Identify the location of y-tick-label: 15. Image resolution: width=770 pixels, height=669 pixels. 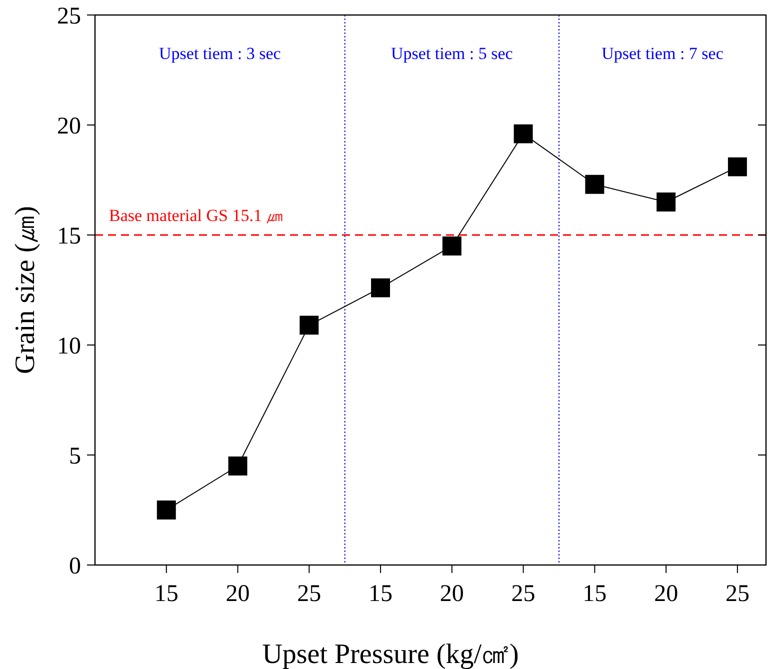
(69, 236).